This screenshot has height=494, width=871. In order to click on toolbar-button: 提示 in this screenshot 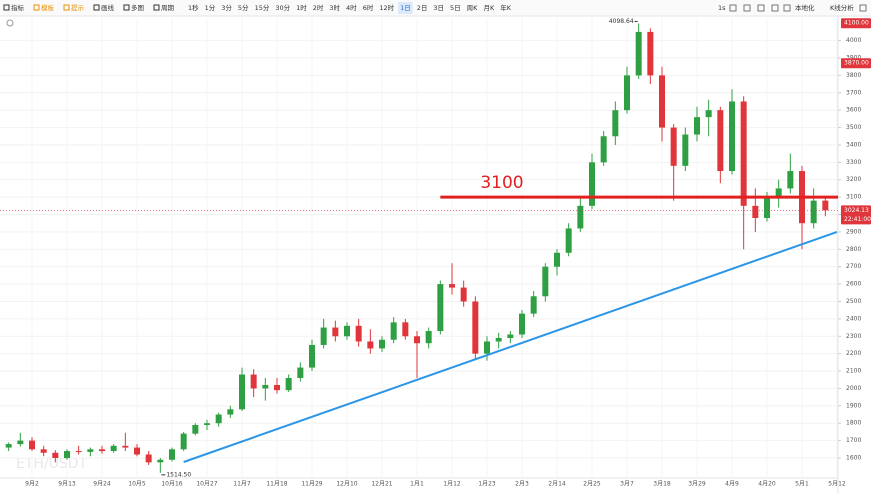, I will do `click(78, 7)`.